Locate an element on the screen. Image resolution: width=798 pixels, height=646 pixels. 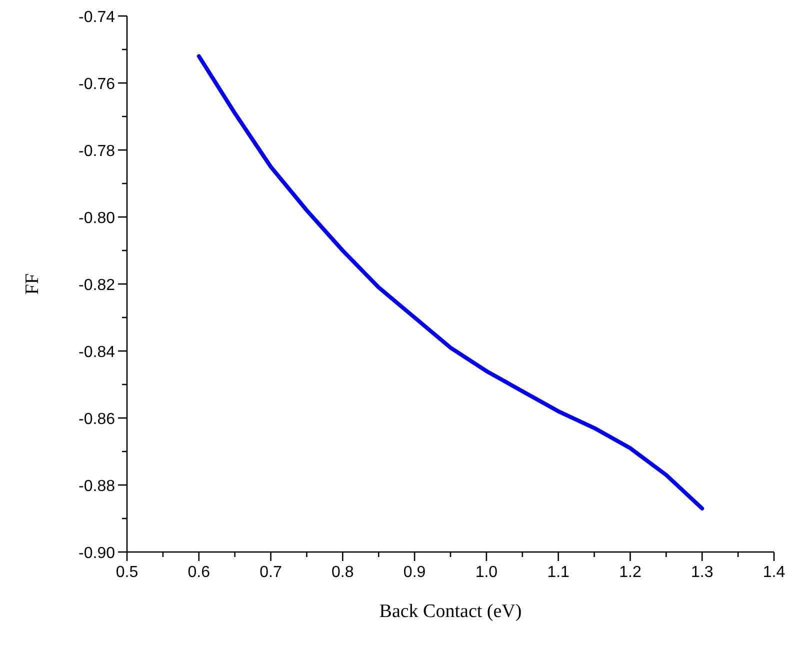
y-tick-label: -0.80 is located at coordinates (97, 218).